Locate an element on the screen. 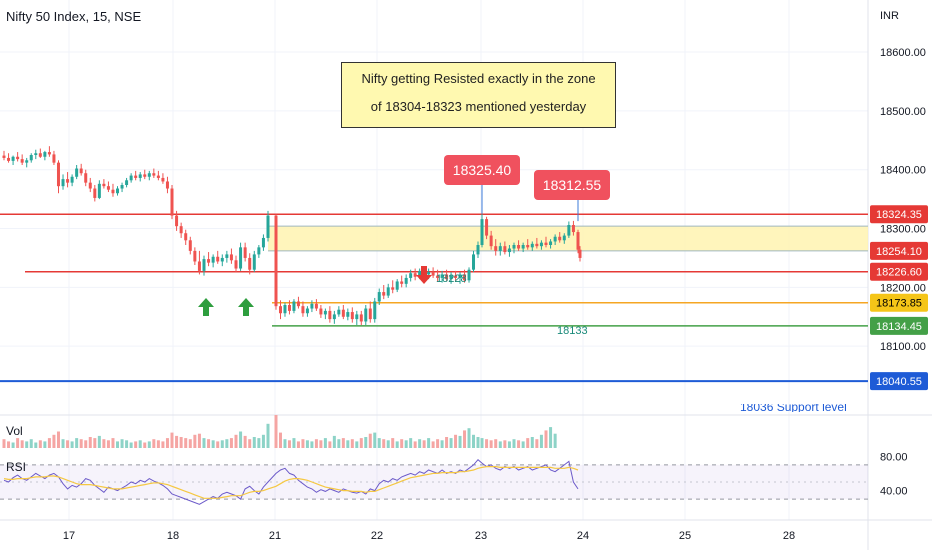  annotation-line-2: of 18304-18323 mentioned yesterday is located at coordinates (478, 106).